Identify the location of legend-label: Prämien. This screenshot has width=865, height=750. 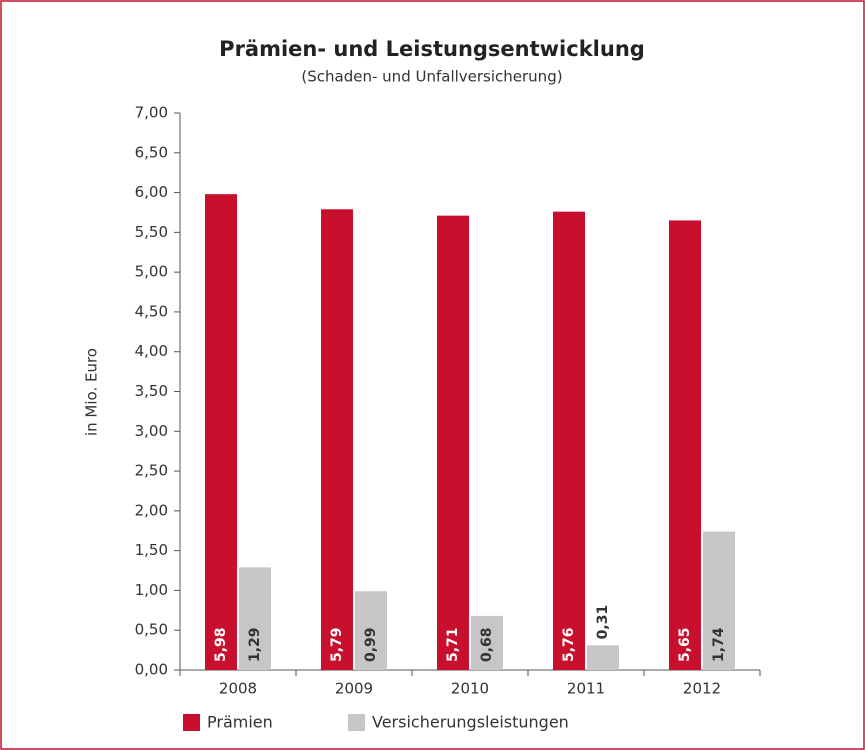
(240, 722).